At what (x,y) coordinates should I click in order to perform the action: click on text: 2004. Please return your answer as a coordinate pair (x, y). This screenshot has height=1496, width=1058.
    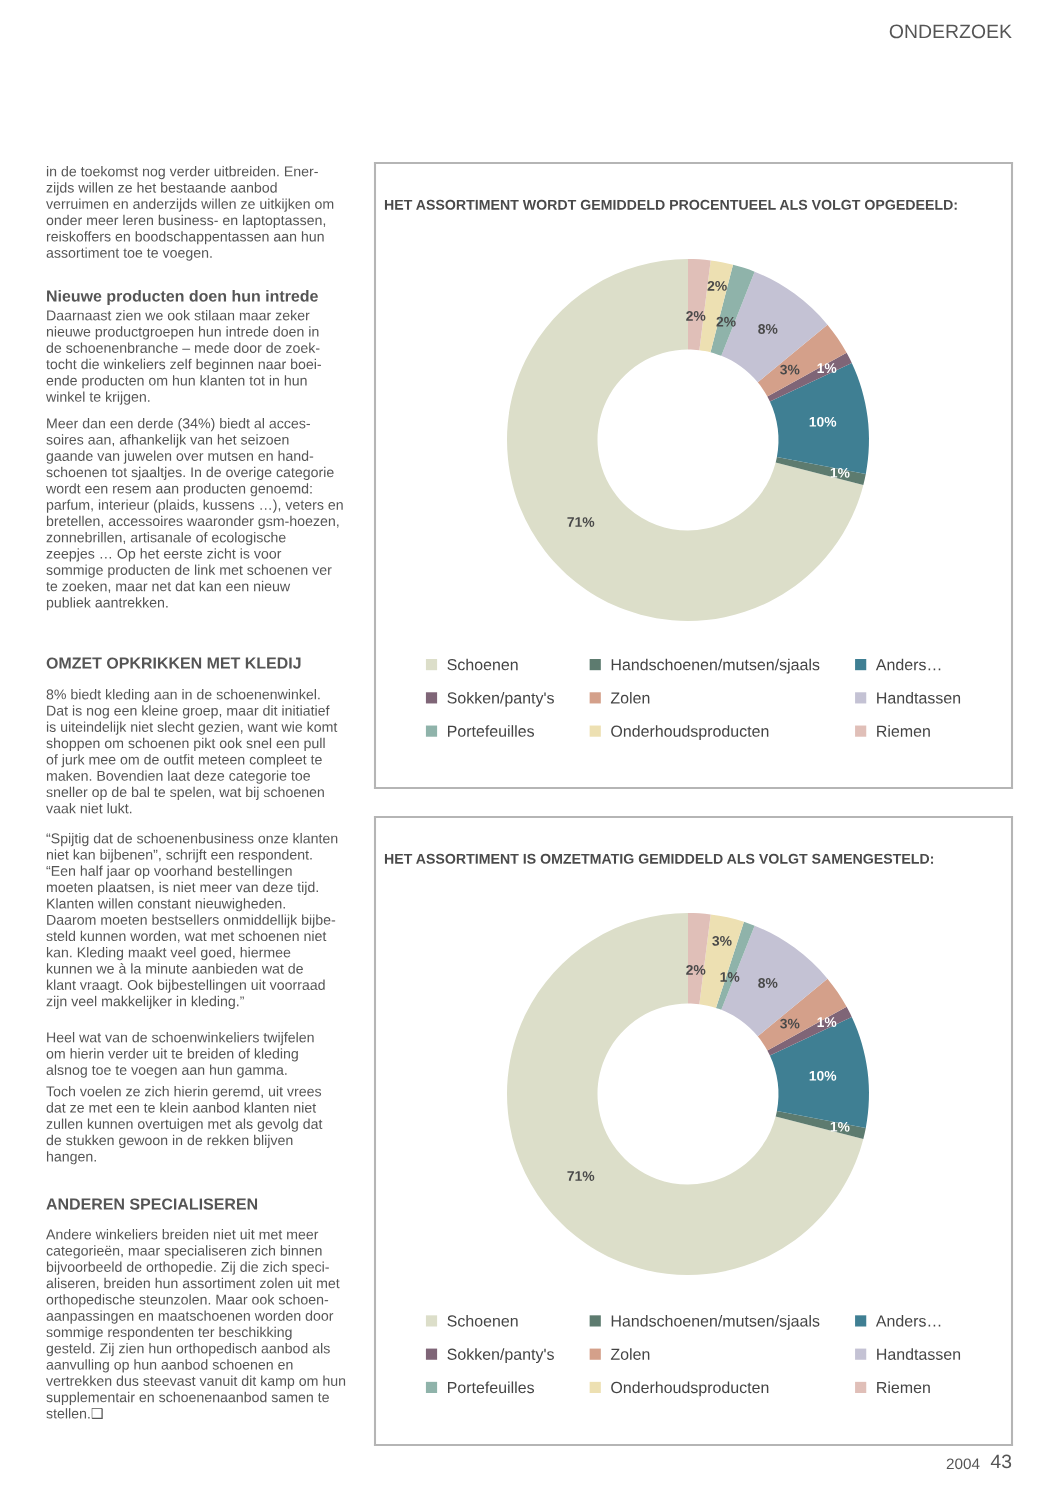
    Looking at the image, I should click on (963, 1464).